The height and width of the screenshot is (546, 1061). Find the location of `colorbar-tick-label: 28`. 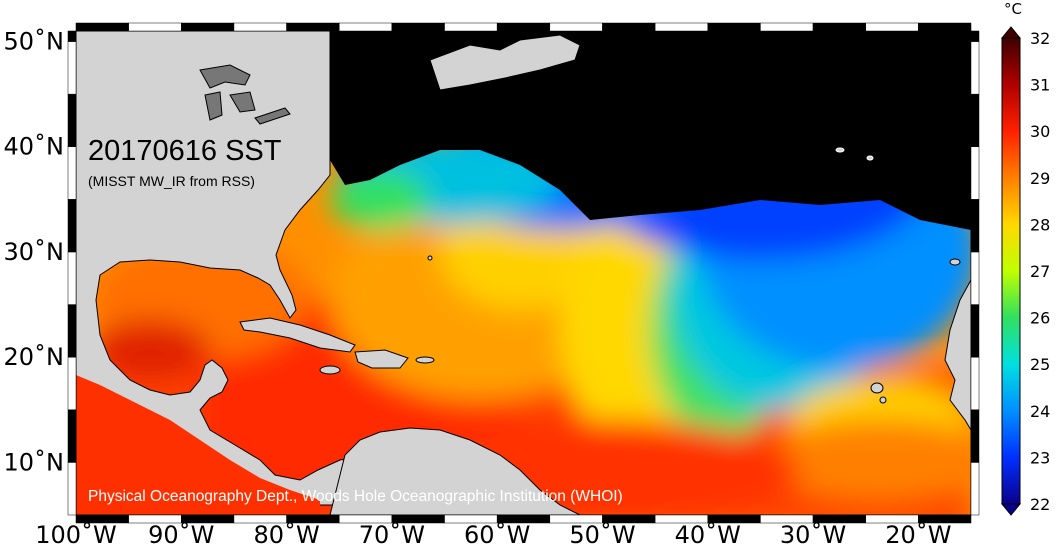

colorbar-tick-label: 28 is located at coordinates (1040, 224).